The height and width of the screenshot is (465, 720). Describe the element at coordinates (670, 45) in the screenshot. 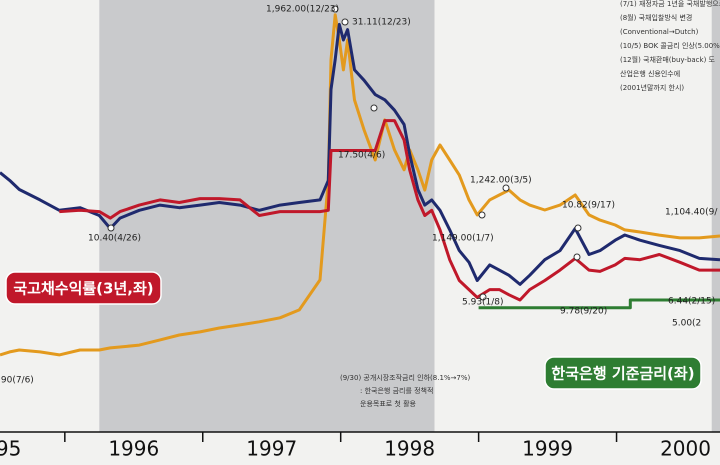

I see `note-top: (10/5) BOK 콜금리 인상(5.00%` at that location.